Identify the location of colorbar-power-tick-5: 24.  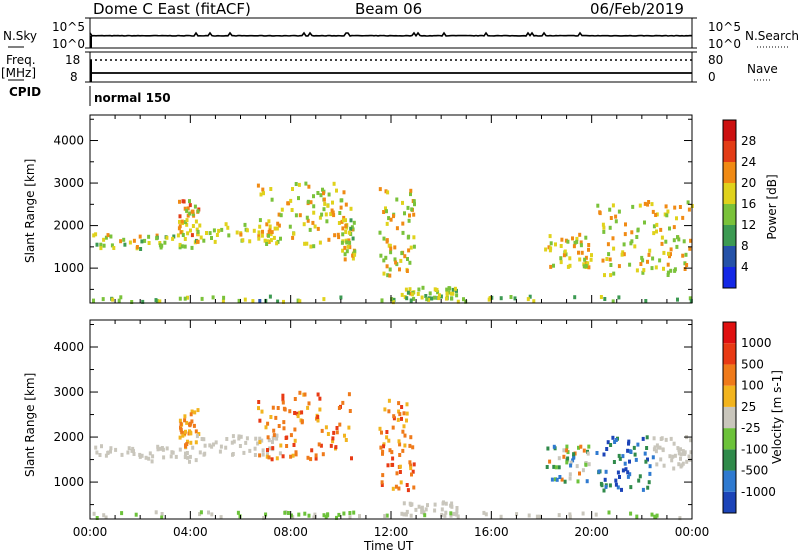
(748, 162).